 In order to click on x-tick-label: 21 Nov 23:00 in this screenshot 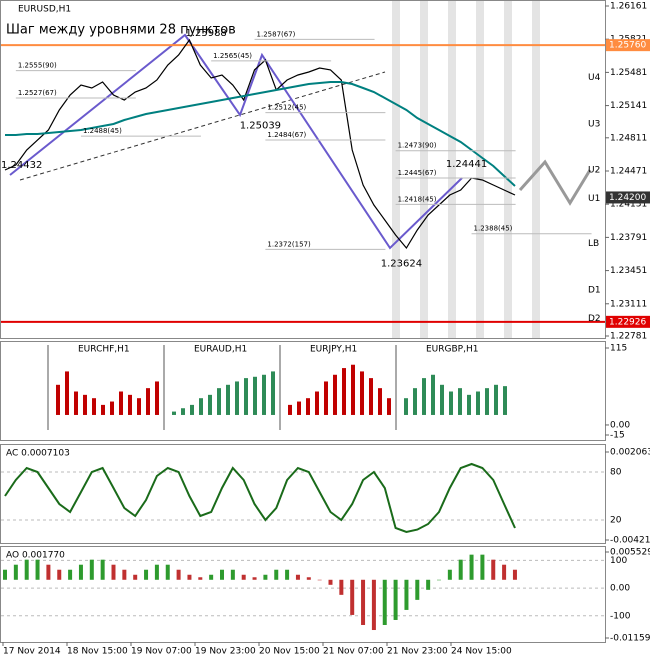, I will do `click(417, 652)`.